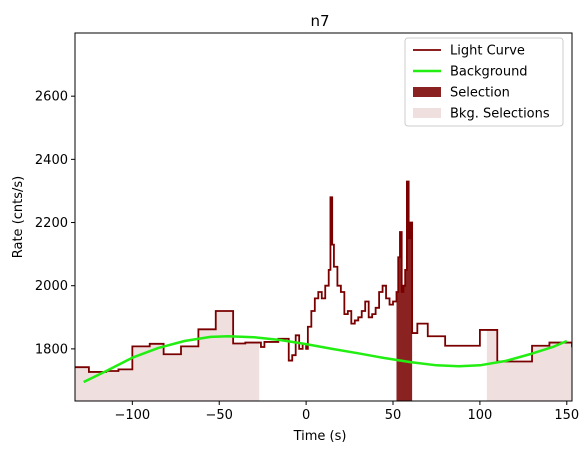 This screenshot has height=455, width=587. What do you see at coordinates (325, 359) in the screenshot?
I see `background-line` at bounding box center [325, 359].